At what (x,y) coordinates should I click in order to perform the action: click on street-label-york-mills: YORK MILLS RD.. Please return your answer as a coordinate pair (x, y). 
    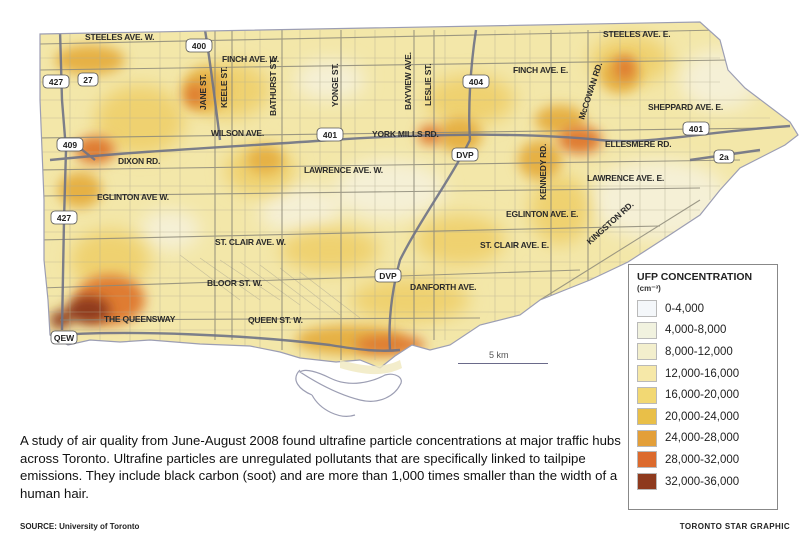
    Looking at the image, I should click on (405, 134).